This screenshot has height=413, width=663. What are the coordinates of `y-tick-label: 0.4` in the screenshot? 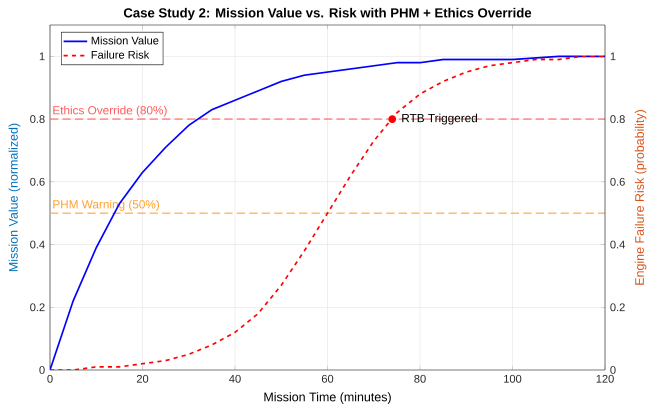 It's located at (37, 244).